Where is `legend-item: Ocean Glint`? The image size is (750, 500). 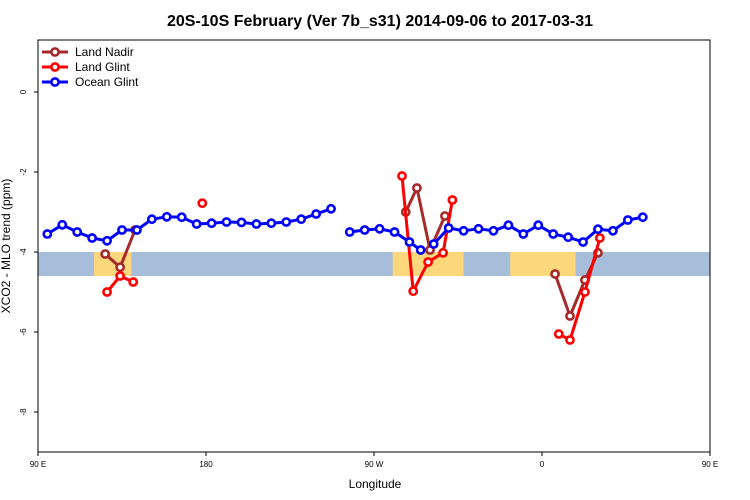
legend-item: Ocean Glint is located at coordinates (90, 82).